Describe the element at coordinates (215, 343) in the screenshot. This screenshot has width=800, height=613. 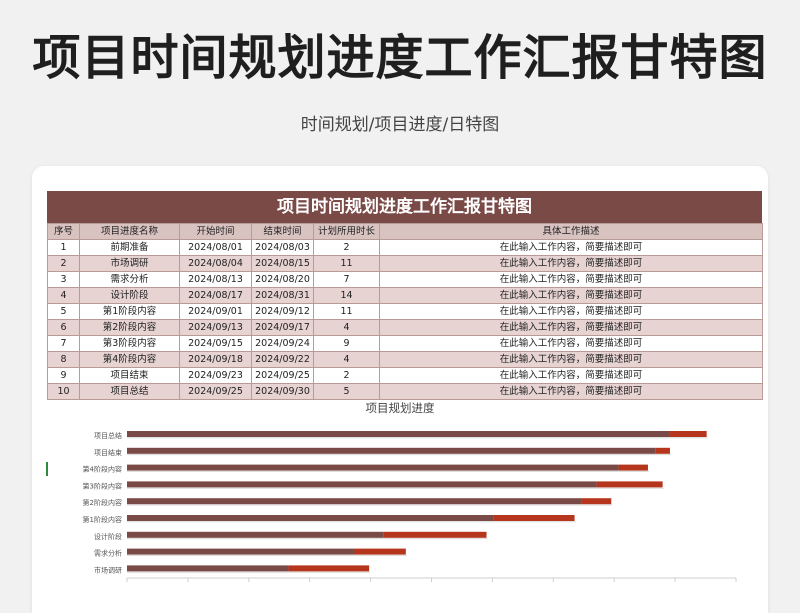
I see `cell-start: 2024/09/15` at that location.